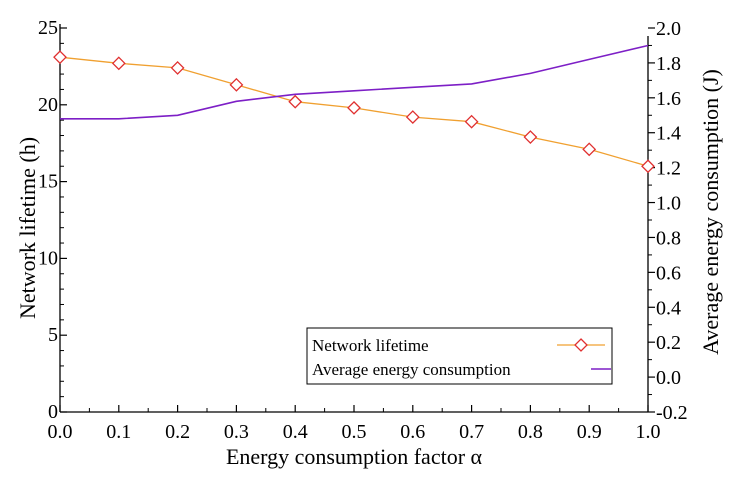  I want to click on right-tick-label: 0.0, so click(668, 378).